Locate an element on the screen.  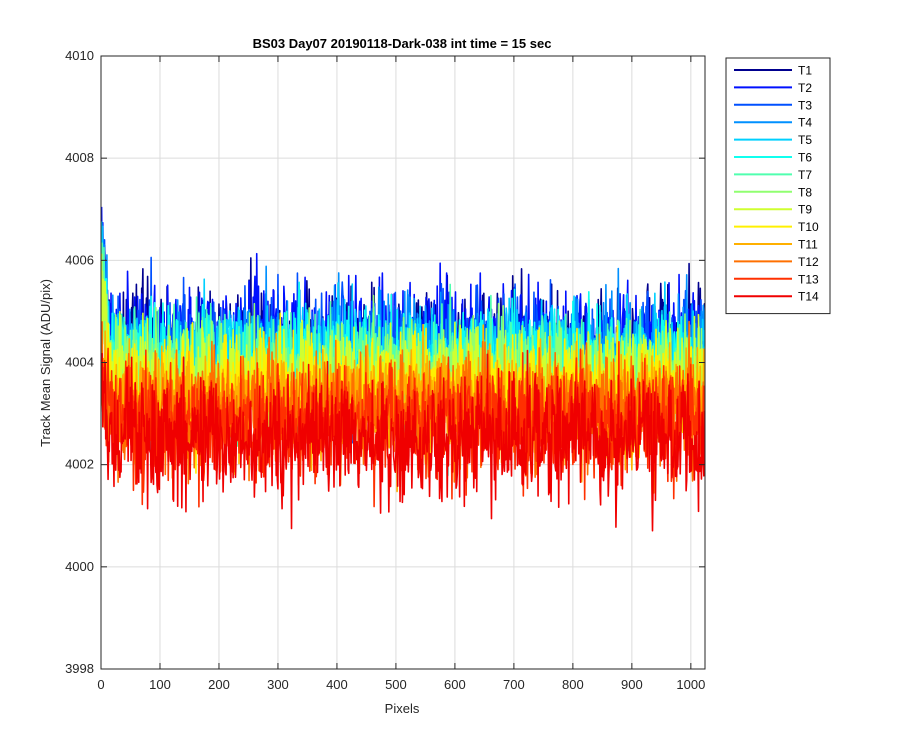
y-tick-label: 4008 is located at coordinates (79, 157).